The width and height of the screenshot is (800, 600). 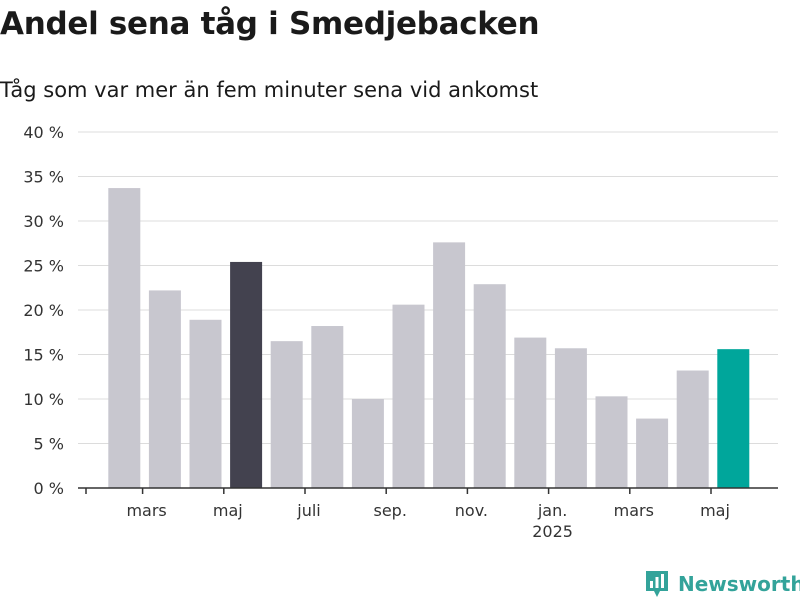 I want to click on y-tick-label: 10 %, so click(x=43, y=399).